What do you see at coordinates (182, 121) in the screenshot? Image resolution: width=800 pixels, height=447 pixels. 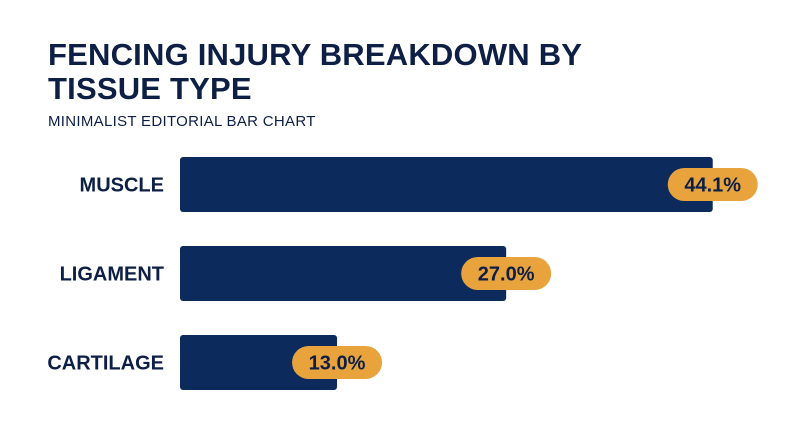 I see `chart-subtitle: MINIMALIST EDITORIAL BAR CHART` at bounding box center [182, 121].